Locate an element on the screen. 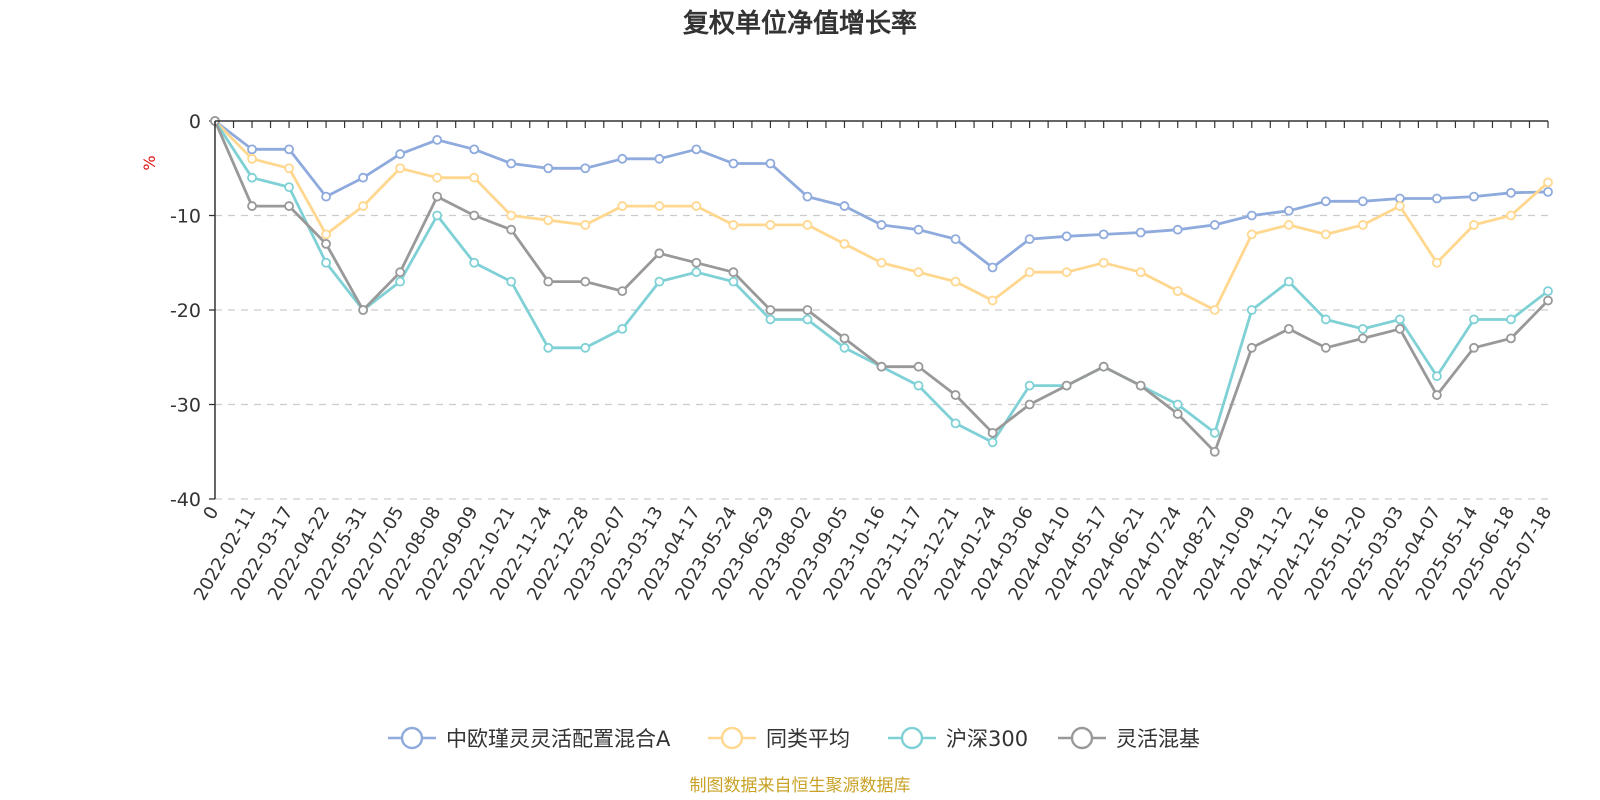 This screenshot has width=1600, height=800. chart-title: 复权单位净值增长率 is located at coordinates (800, 23).